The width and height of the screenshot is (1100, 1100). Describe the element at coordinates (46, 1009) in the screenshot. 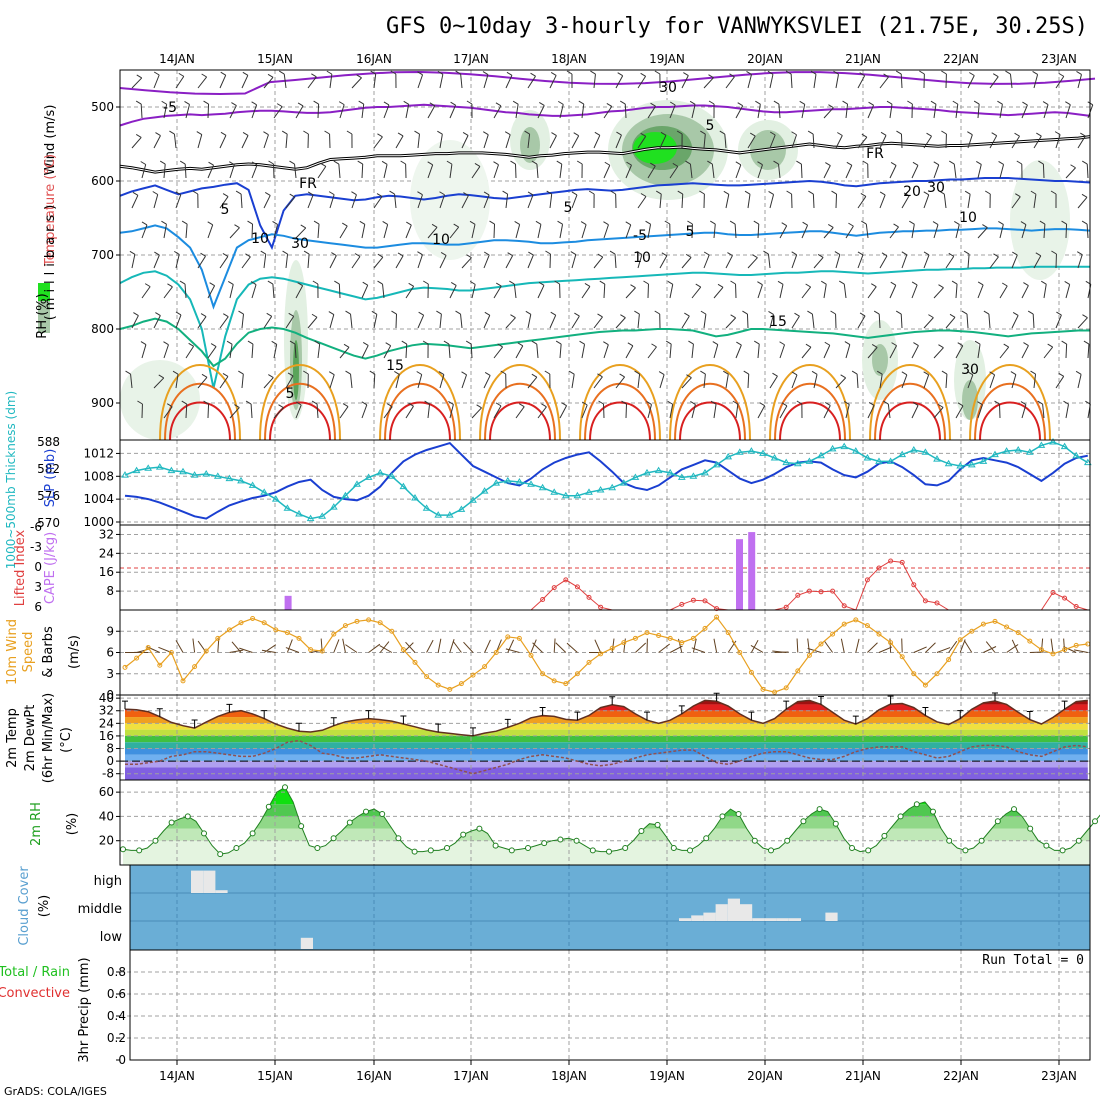

I see `precip-ylabels: Total / Rain Convective 3hr Precip (mm)` at that location.